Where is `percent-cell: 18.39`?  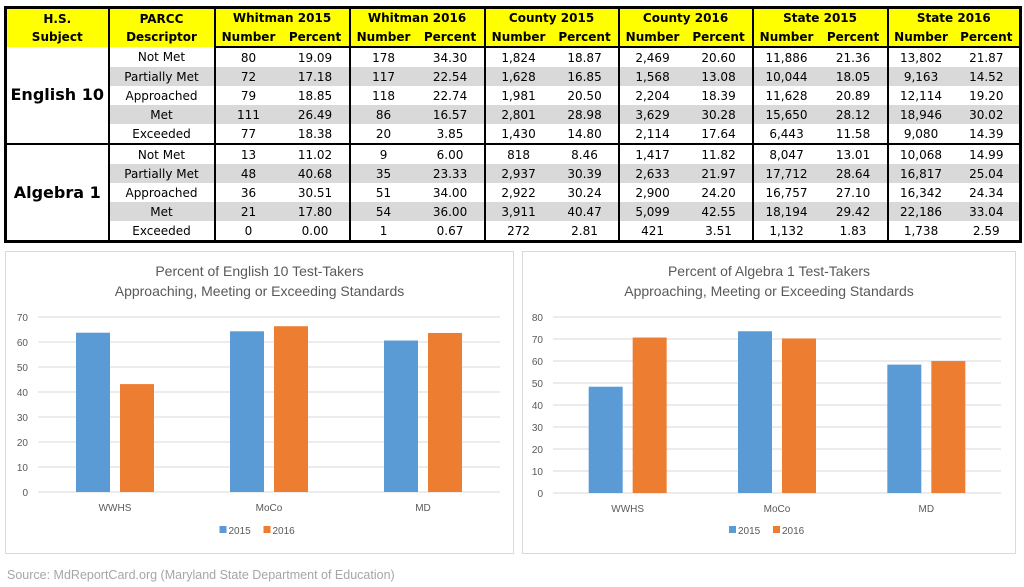 percent-cell: 18.39 is located at coordinates (718, 95).